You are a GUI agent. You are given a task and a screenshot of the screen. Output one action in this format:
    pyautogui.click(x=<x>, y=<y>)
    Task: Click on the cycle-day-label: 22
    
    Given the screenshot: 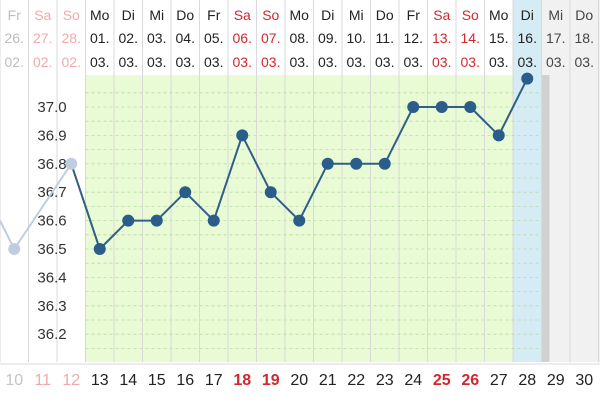 What is the action you would take?
    pyautogui.click(x=356, y=380)
    